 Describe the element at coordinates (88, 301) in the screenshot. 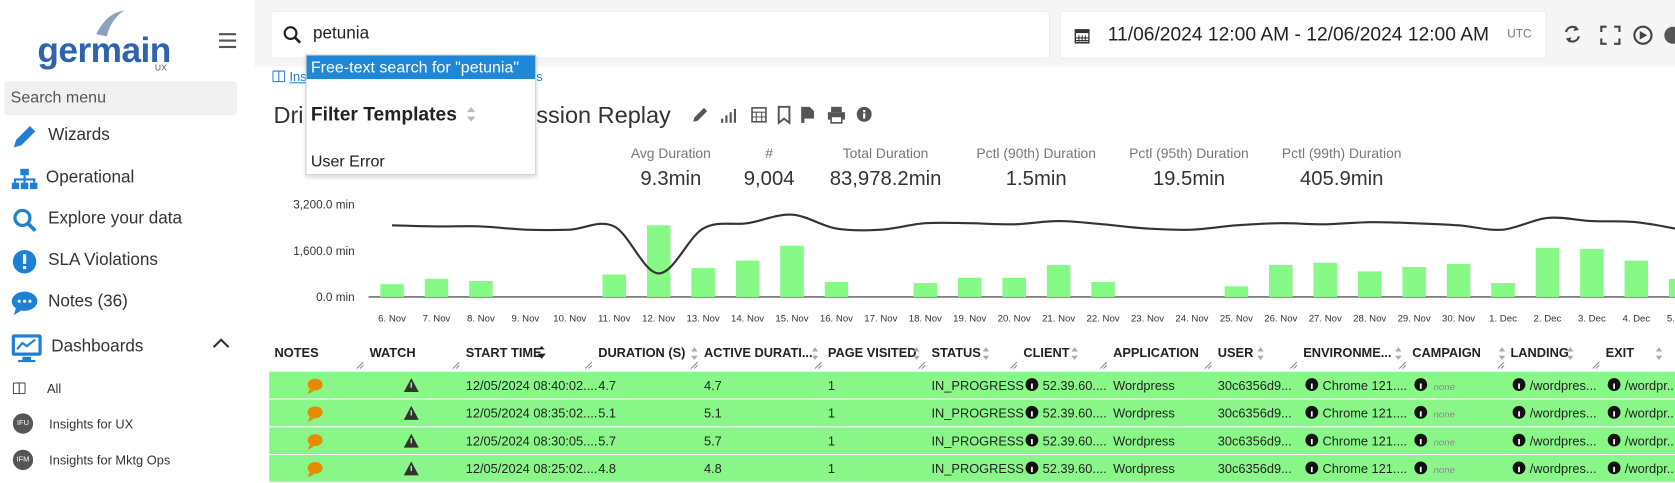

I see `menu-item: Notes (36)` at that location.